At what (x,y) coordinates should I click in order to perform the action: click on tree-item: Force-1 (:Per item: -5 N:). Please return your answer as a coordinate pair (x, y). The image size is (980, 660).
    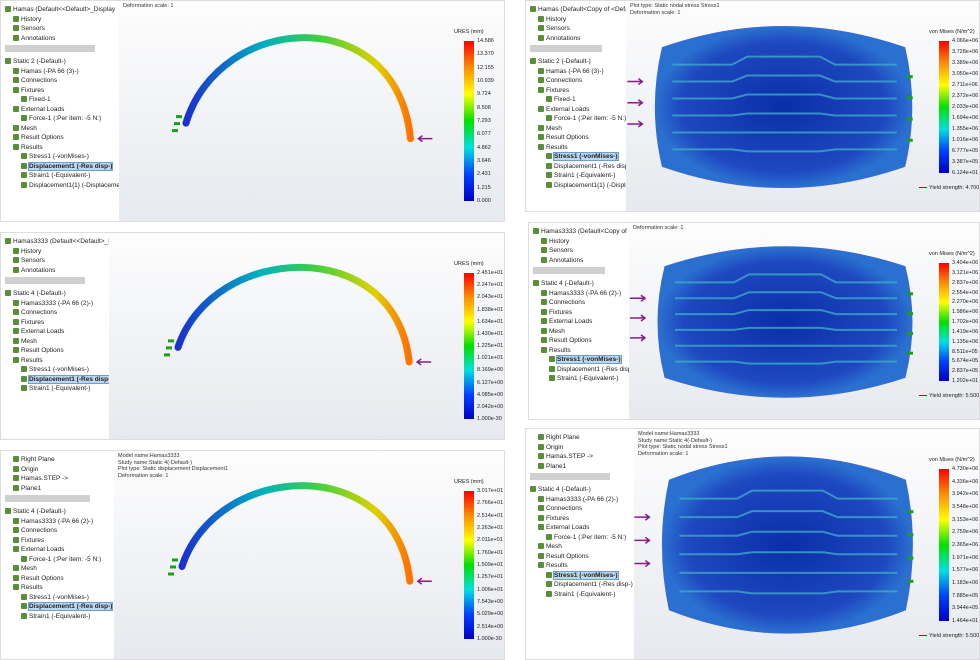
    Looking at the image, I should click on (581, 537).